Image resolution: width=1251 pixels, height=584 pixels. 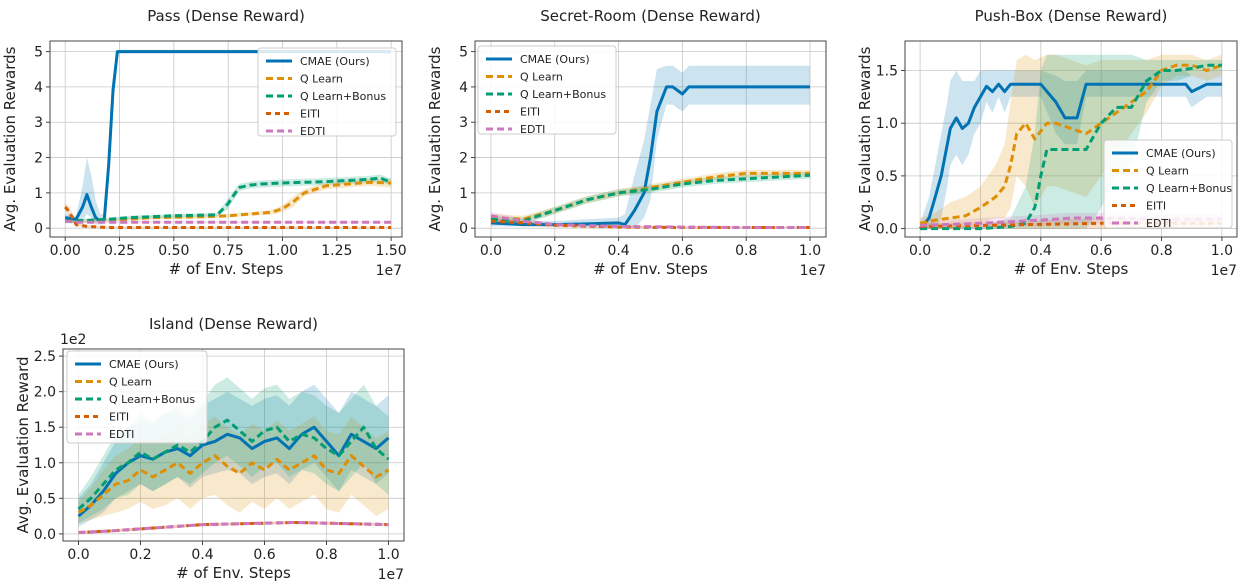 I want to click on series-line-q-learn, so click(x=233, y=484).